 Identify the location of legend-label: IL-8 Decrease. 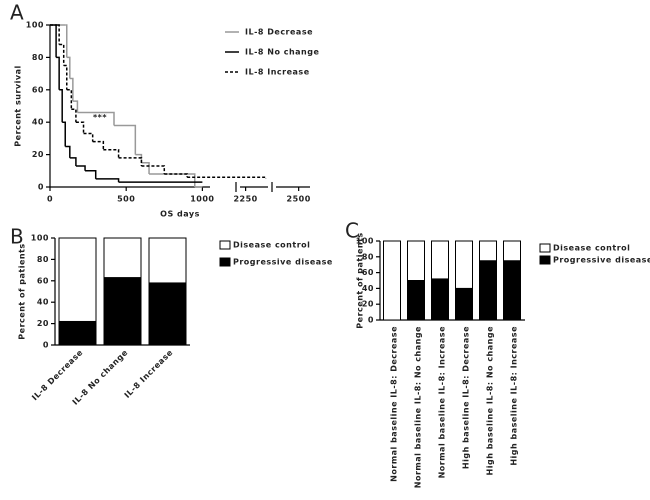
(279, 32).